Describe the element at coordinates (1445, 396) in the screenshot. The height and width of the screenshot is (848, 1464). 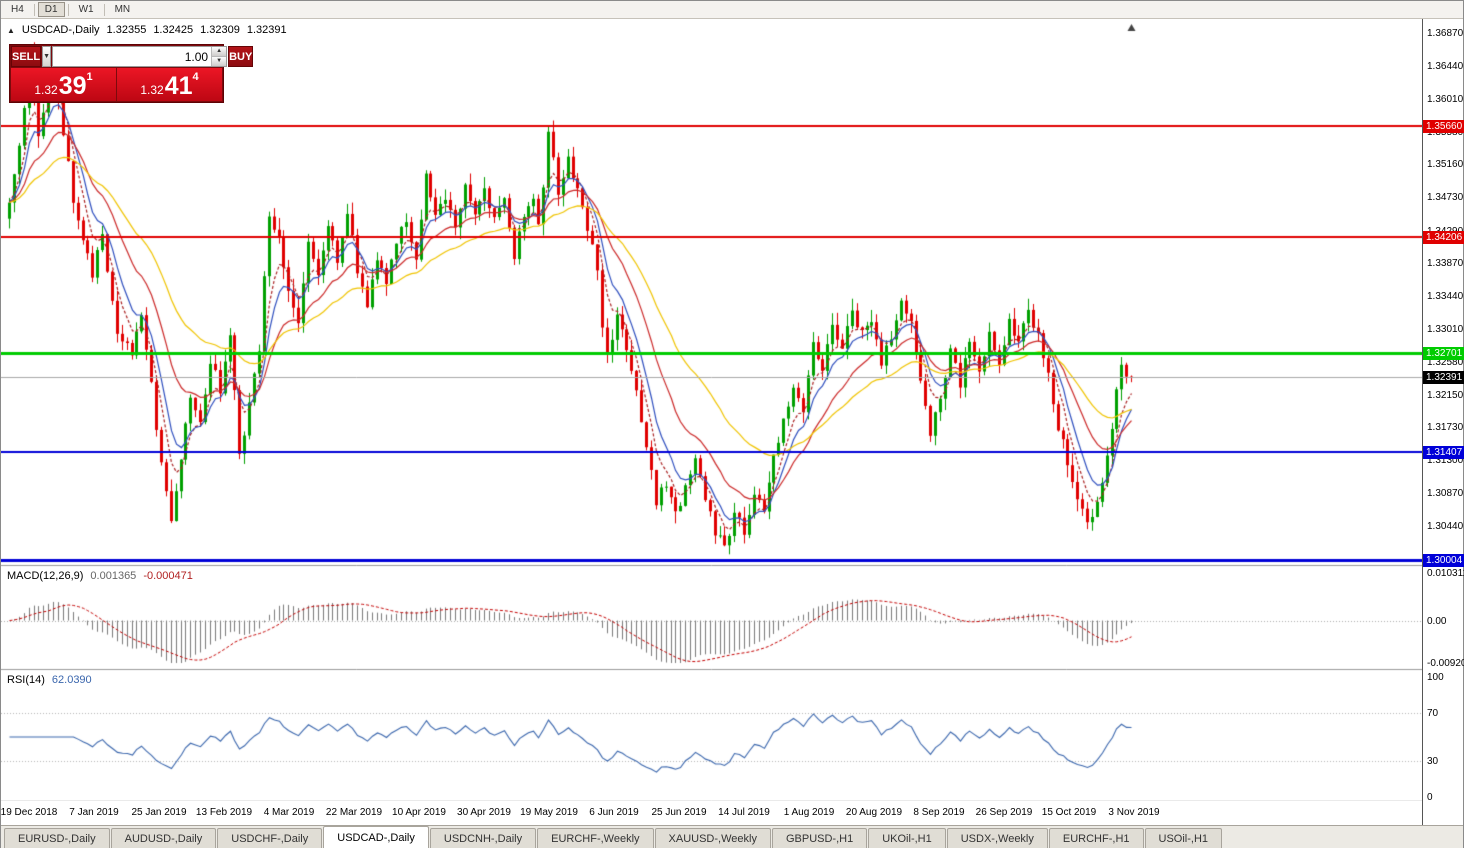
I see `price-tick-label: 1.32150` at that location.